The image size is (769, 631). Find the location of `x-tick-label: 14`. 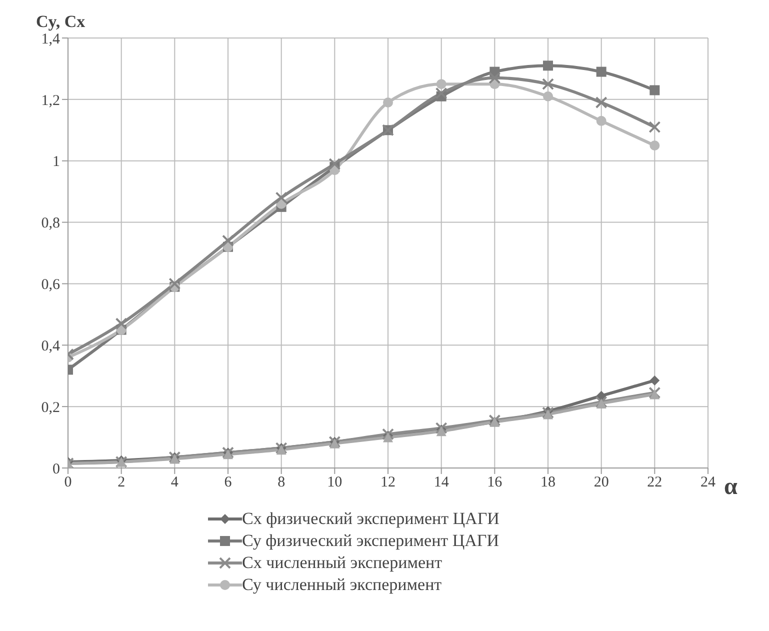

x-tick-label: 14 is located at coordinates (442, 482).